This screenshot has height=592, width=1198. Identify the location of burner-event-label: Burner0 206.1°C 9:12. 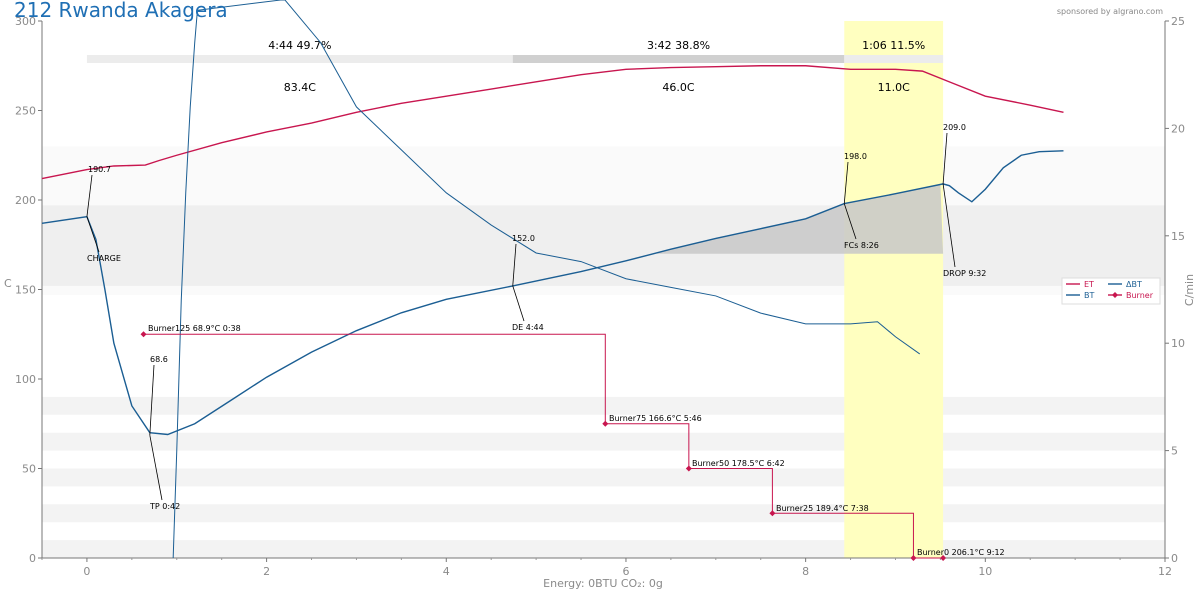
(961, 552).